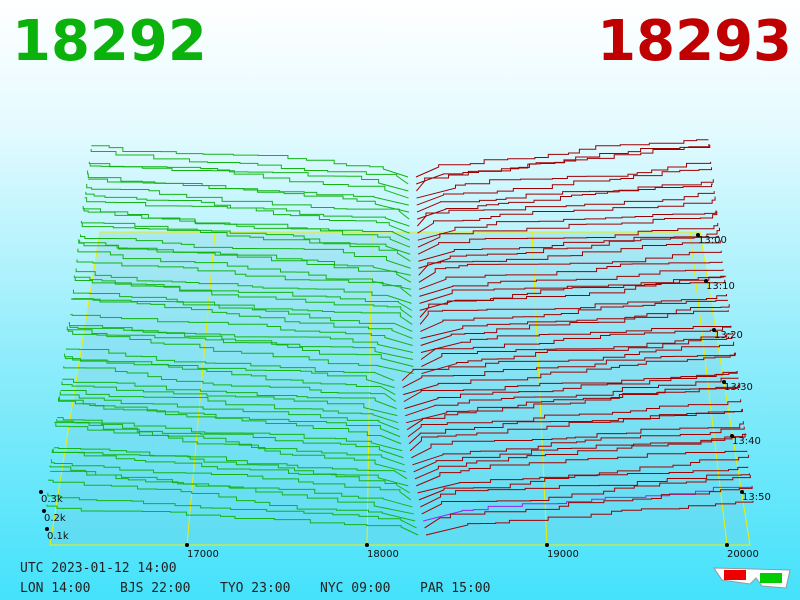  I want to click on time-label: 13:00, so click(712, 240).